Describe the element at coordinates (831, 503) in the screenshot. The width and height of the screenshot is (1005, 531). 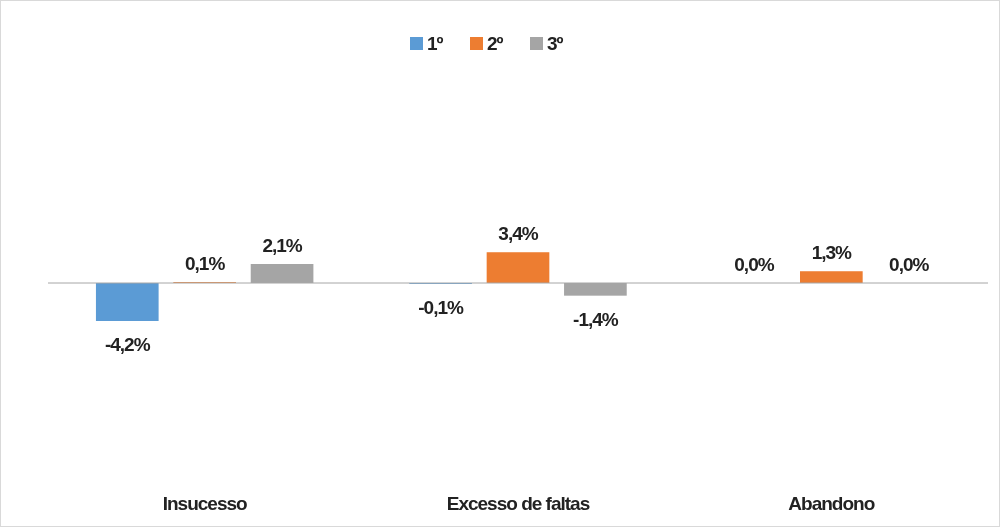
I see `x-tick-label: Abandono` at that location.